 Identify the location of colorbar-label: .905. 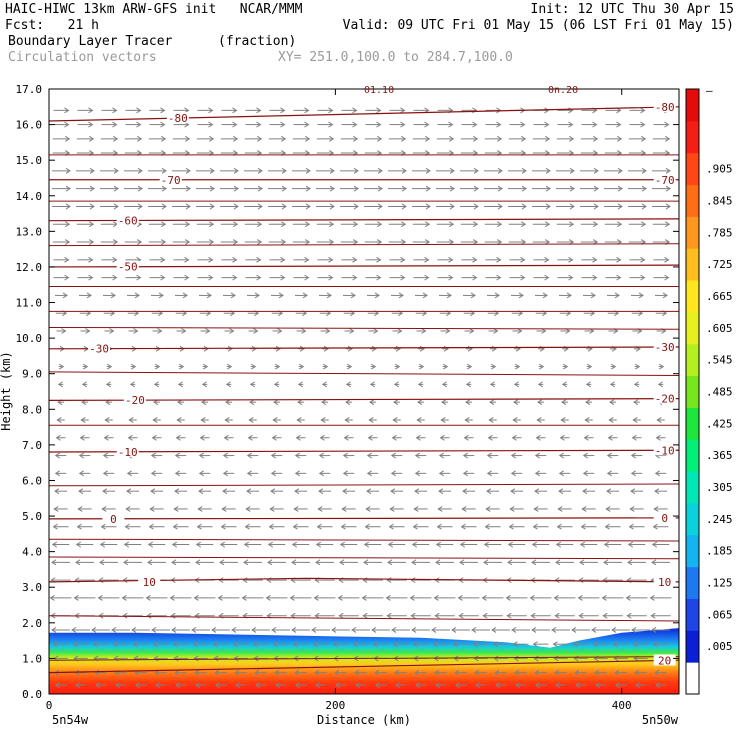
(719, 169).